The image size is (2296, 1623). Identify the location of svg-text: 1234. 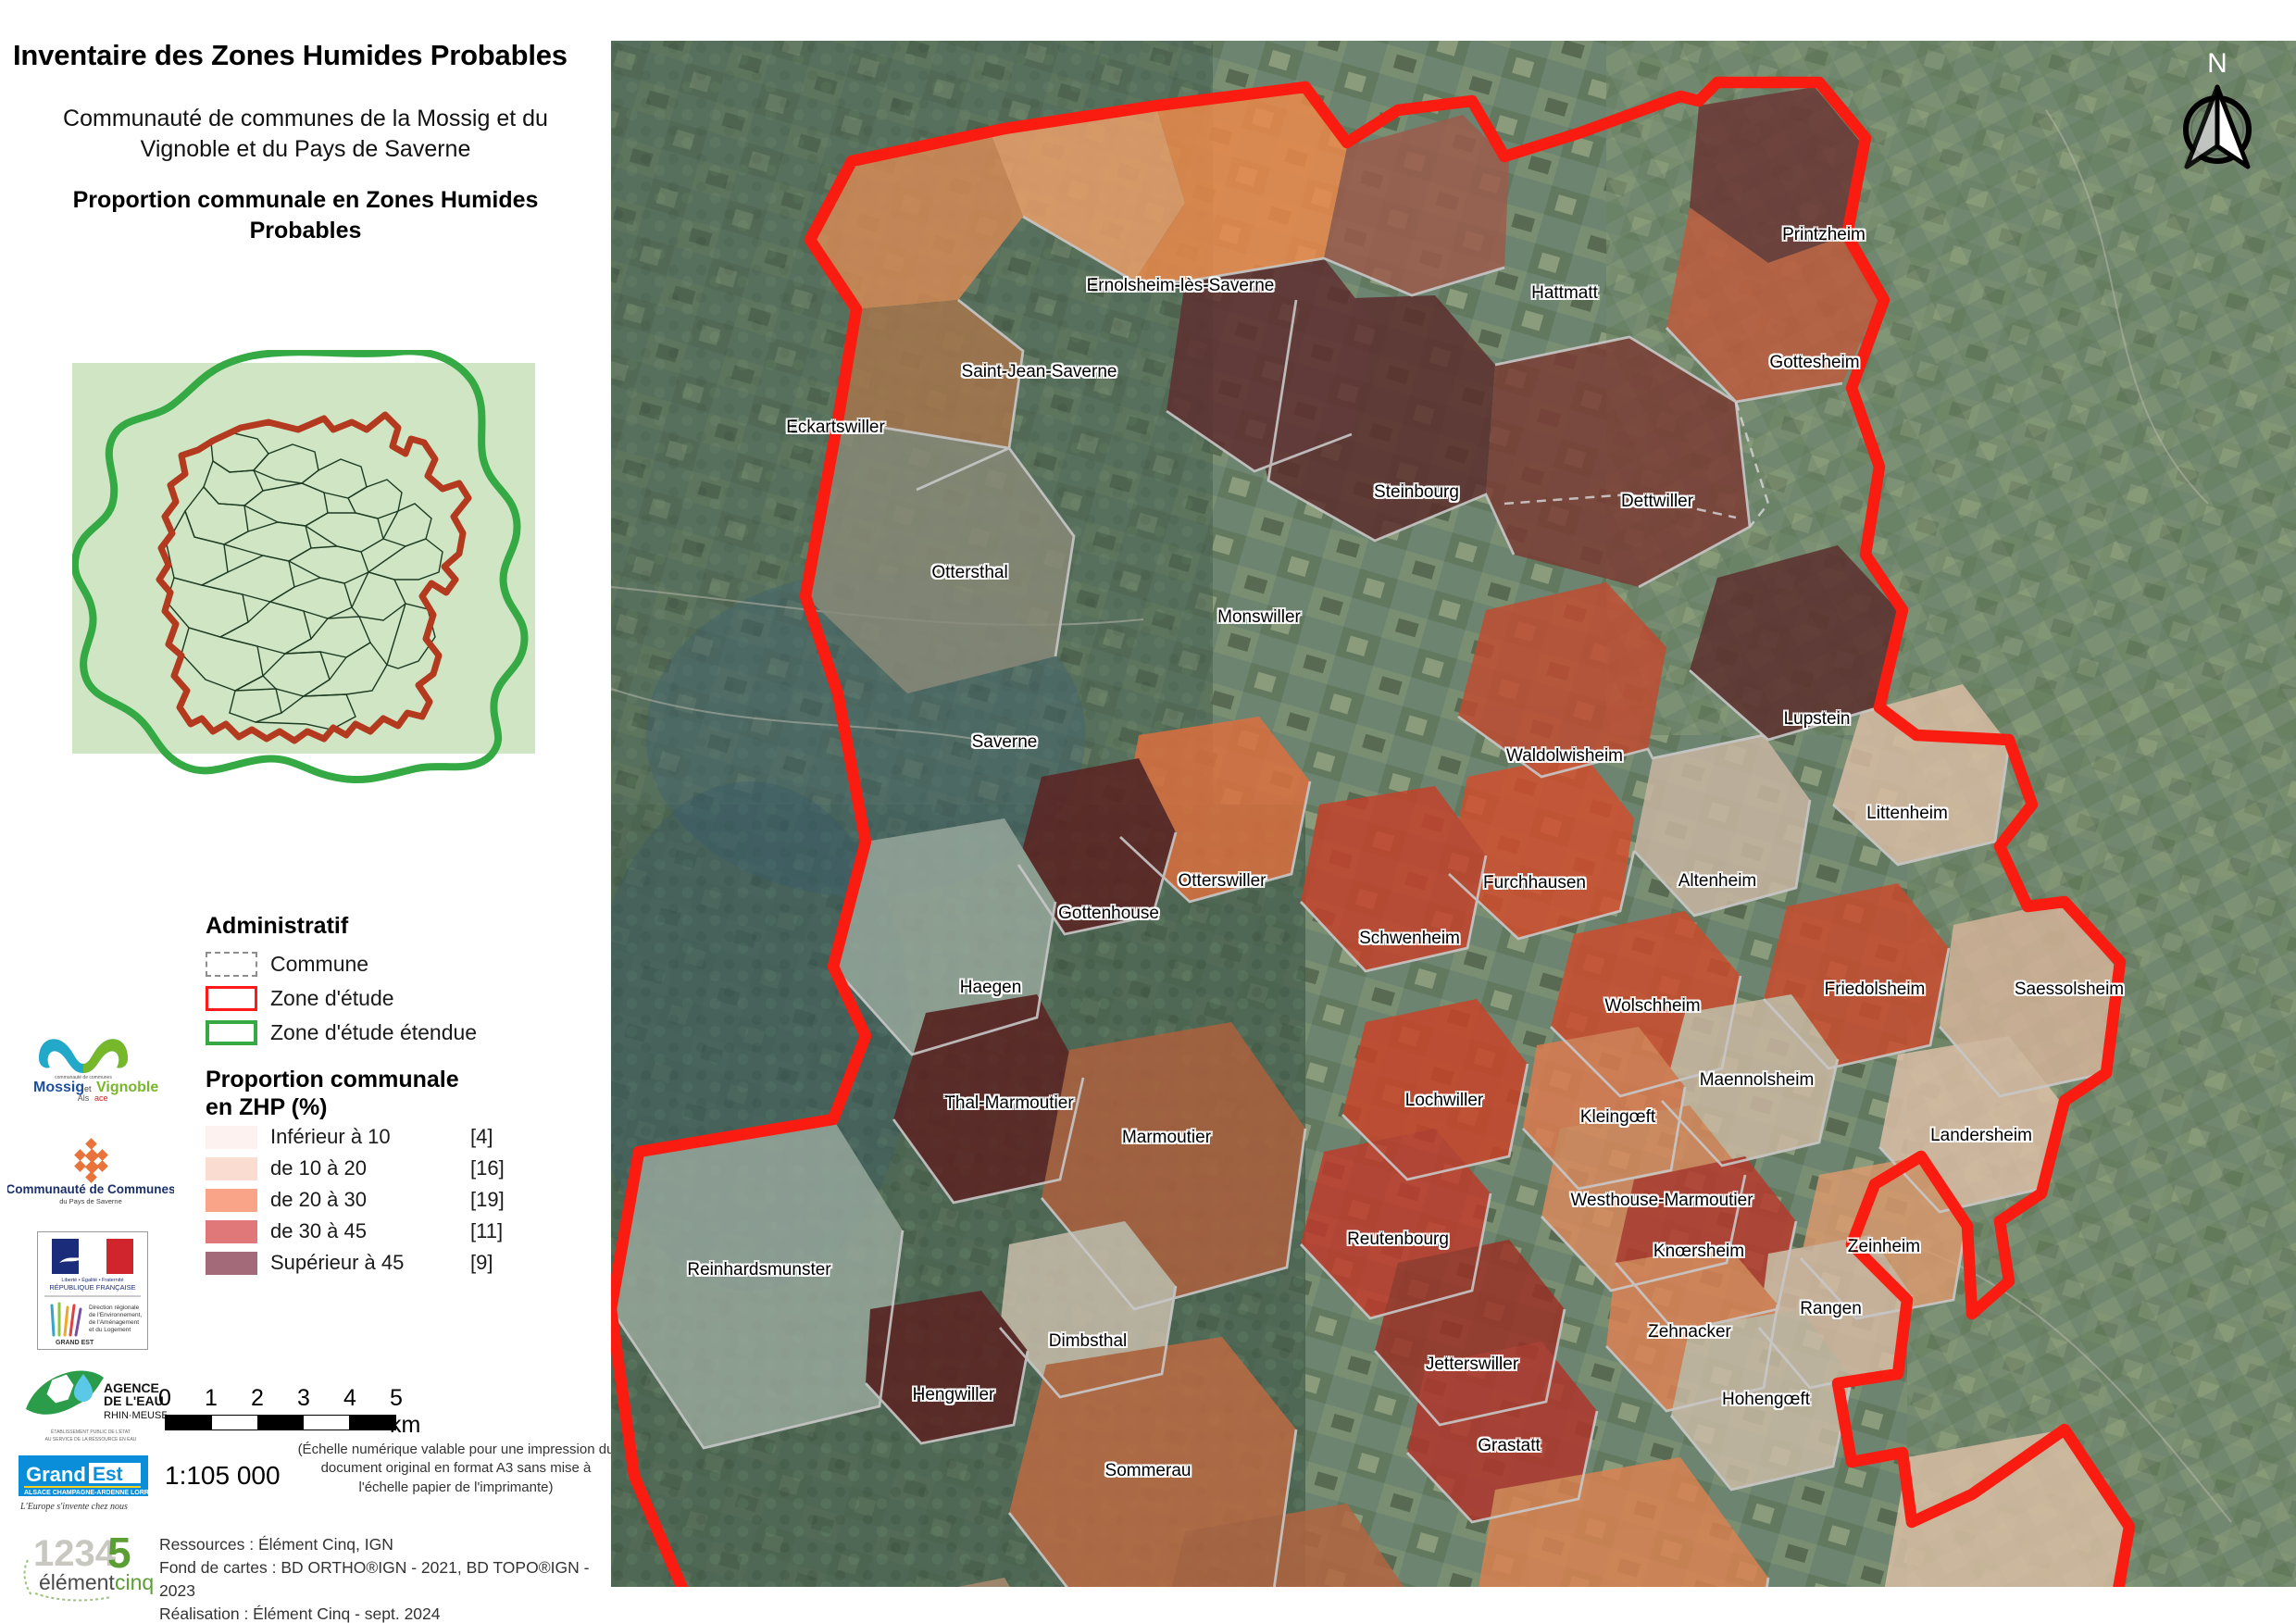
(75, 1553).